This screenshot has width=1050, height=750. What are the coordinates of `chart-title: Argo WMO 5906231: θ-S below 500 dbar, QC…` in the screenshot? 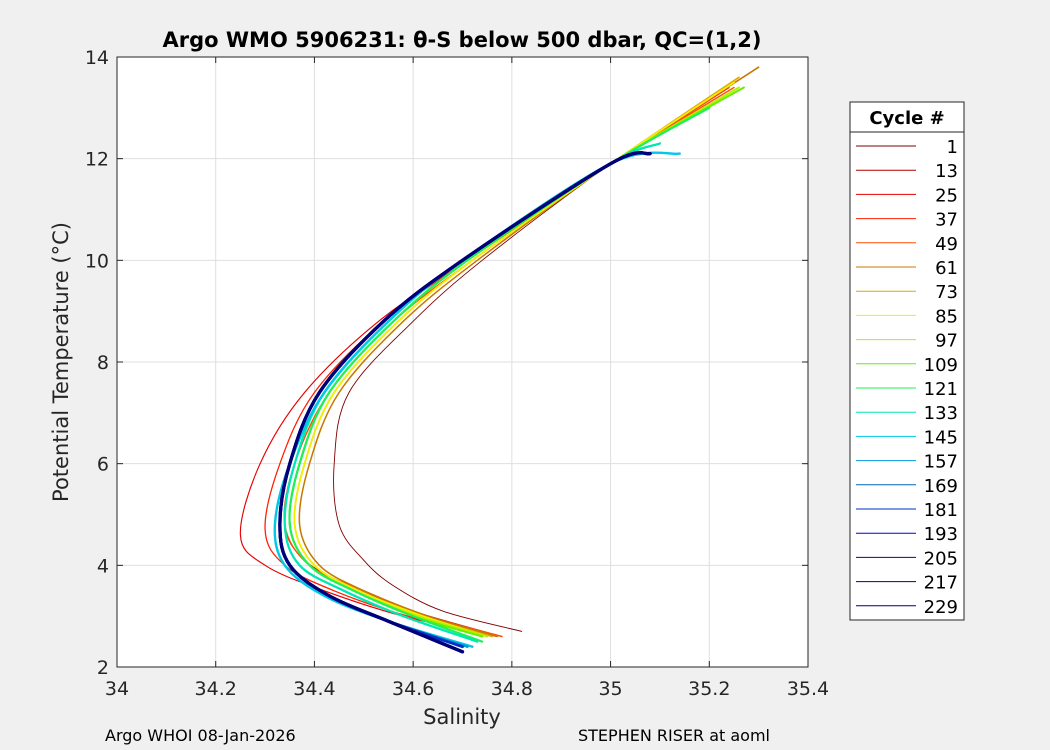 It's located at (462, 40).